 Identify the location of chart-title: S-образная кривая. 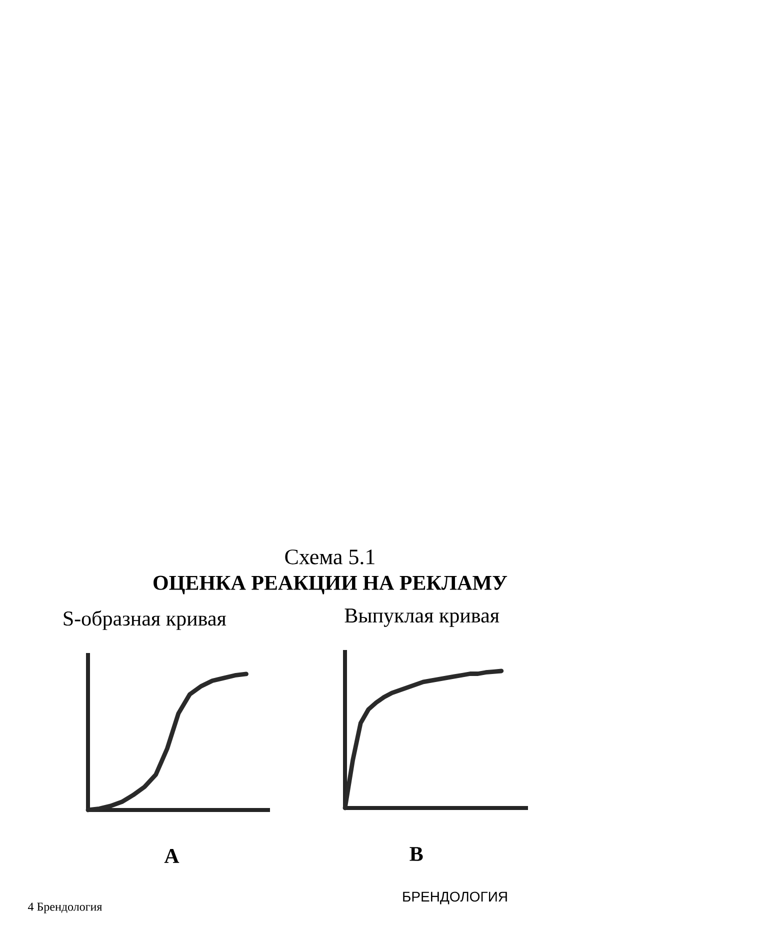
(145, 620).